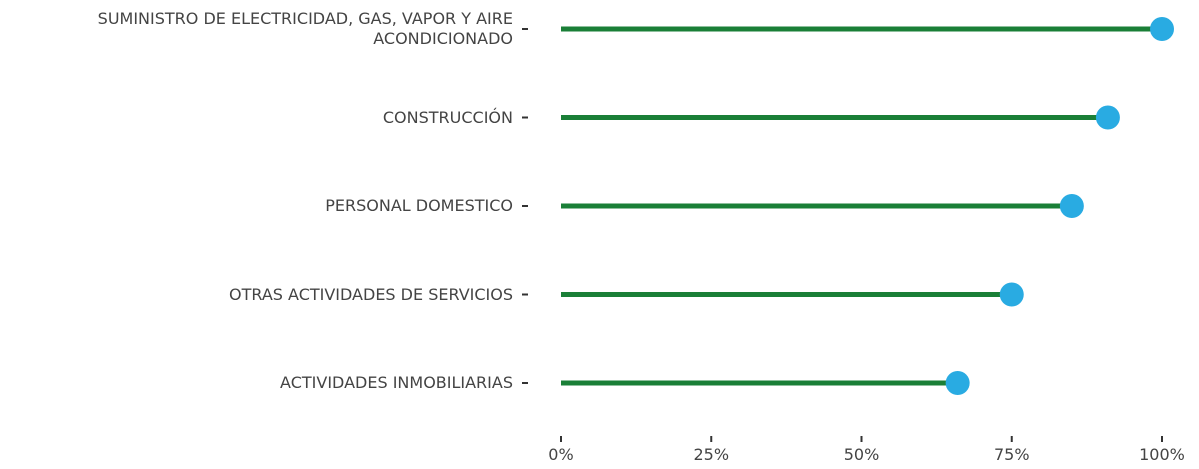  Describe the element at coordinates (861, 454) in the screenshot. I see `x-tick-label: 50%` at that location.